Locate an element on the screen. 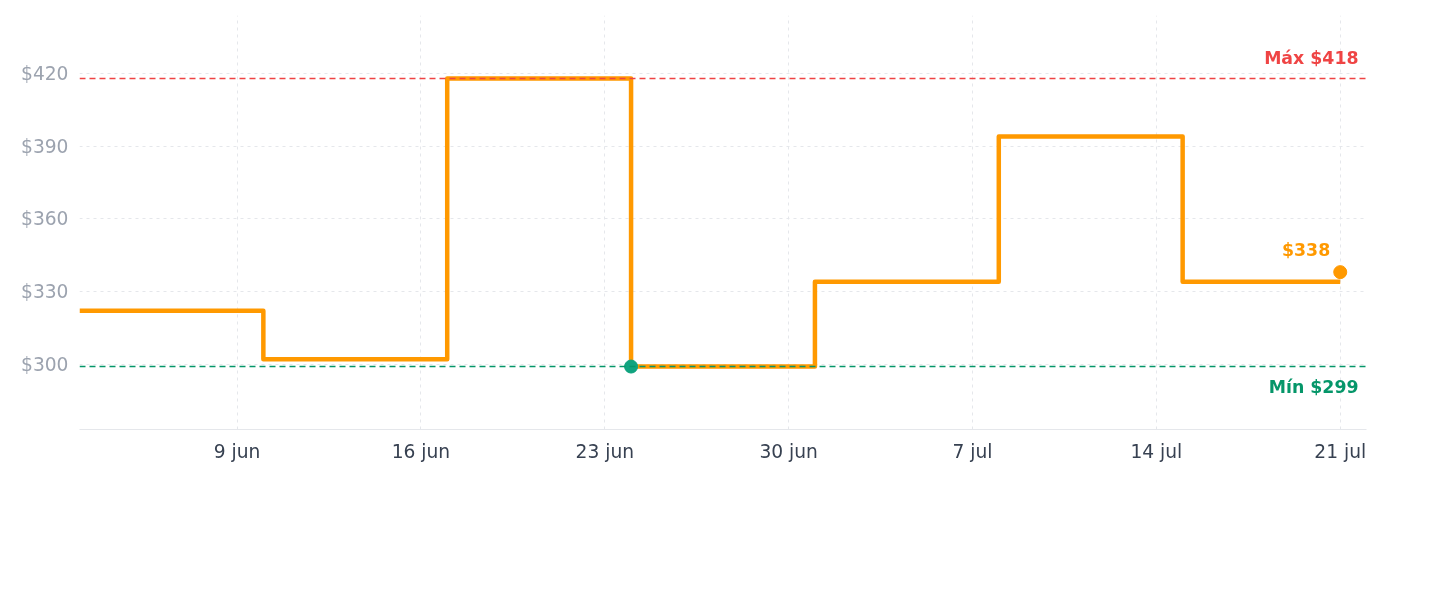 Image resolution: width=1447 pixels, height=607 pixels. y-tick-label: $360 is located at coordinates (45, 219).